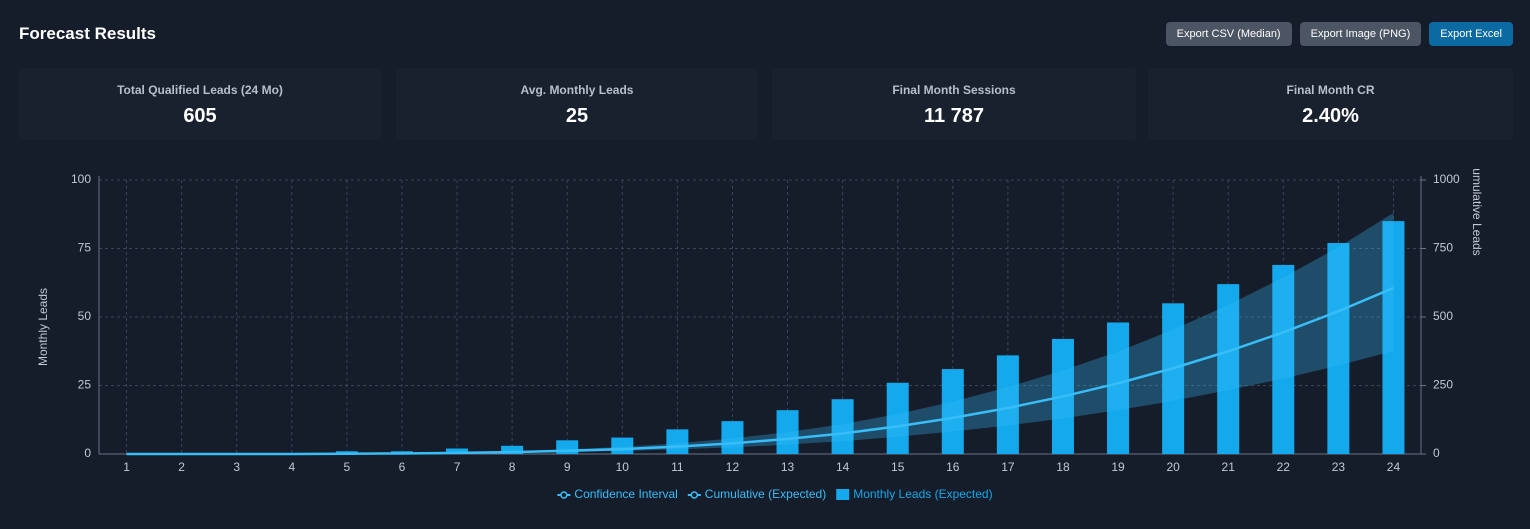  What do you see at coordinates (85, 385) in the screenshot?
I see `y-tick-label: 25` at bounding box center [85, 385].